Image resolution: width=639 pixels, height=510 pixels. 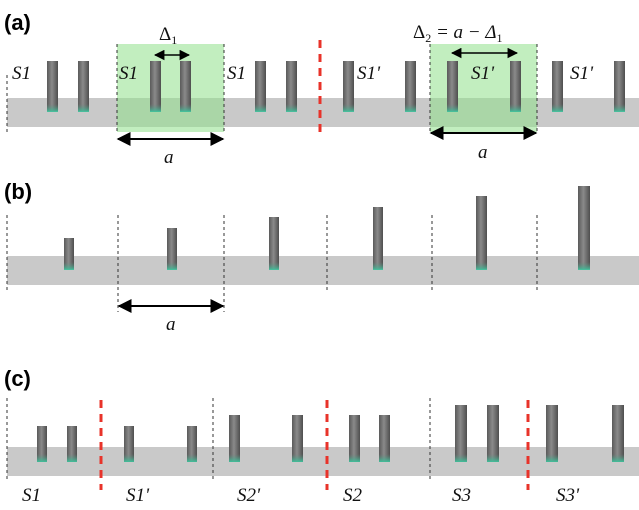 I want to click on substrate-c, so click(x=323, y=461).